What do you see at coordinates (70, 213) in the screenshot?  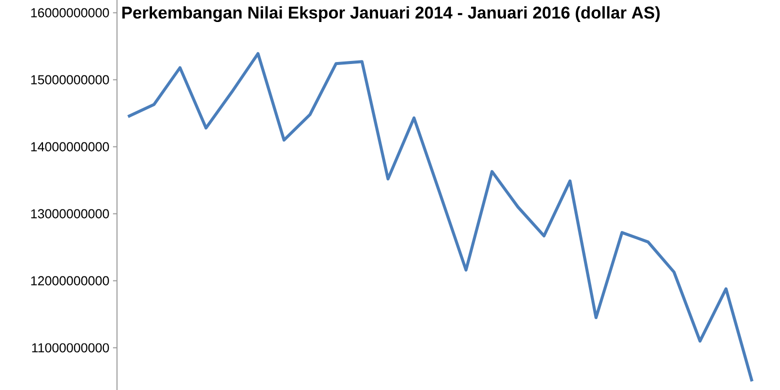 I see `y-tick-label: 13000000000` at bounding box center [70, 213].